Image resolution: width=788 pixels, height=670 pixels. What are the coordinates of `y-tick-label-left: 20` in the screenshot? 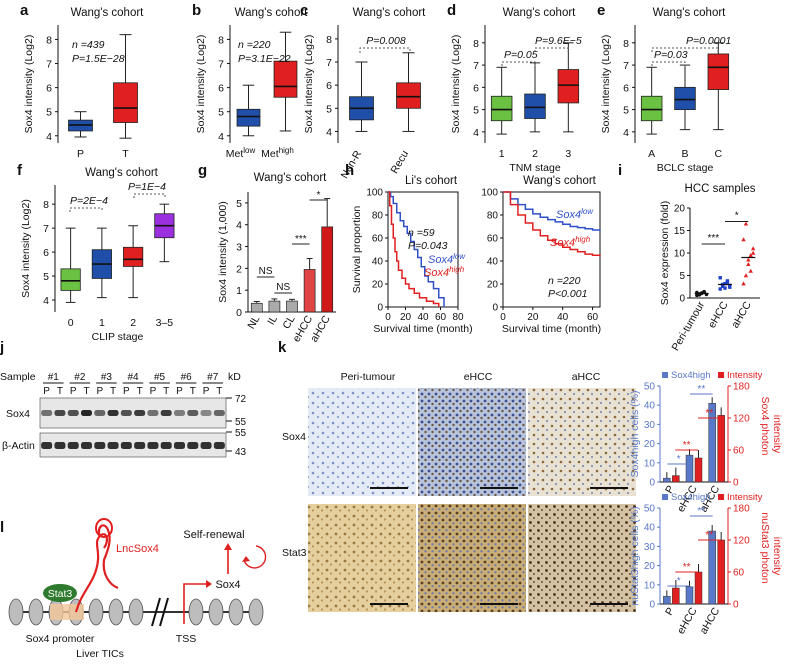 It's located at (650, 566).